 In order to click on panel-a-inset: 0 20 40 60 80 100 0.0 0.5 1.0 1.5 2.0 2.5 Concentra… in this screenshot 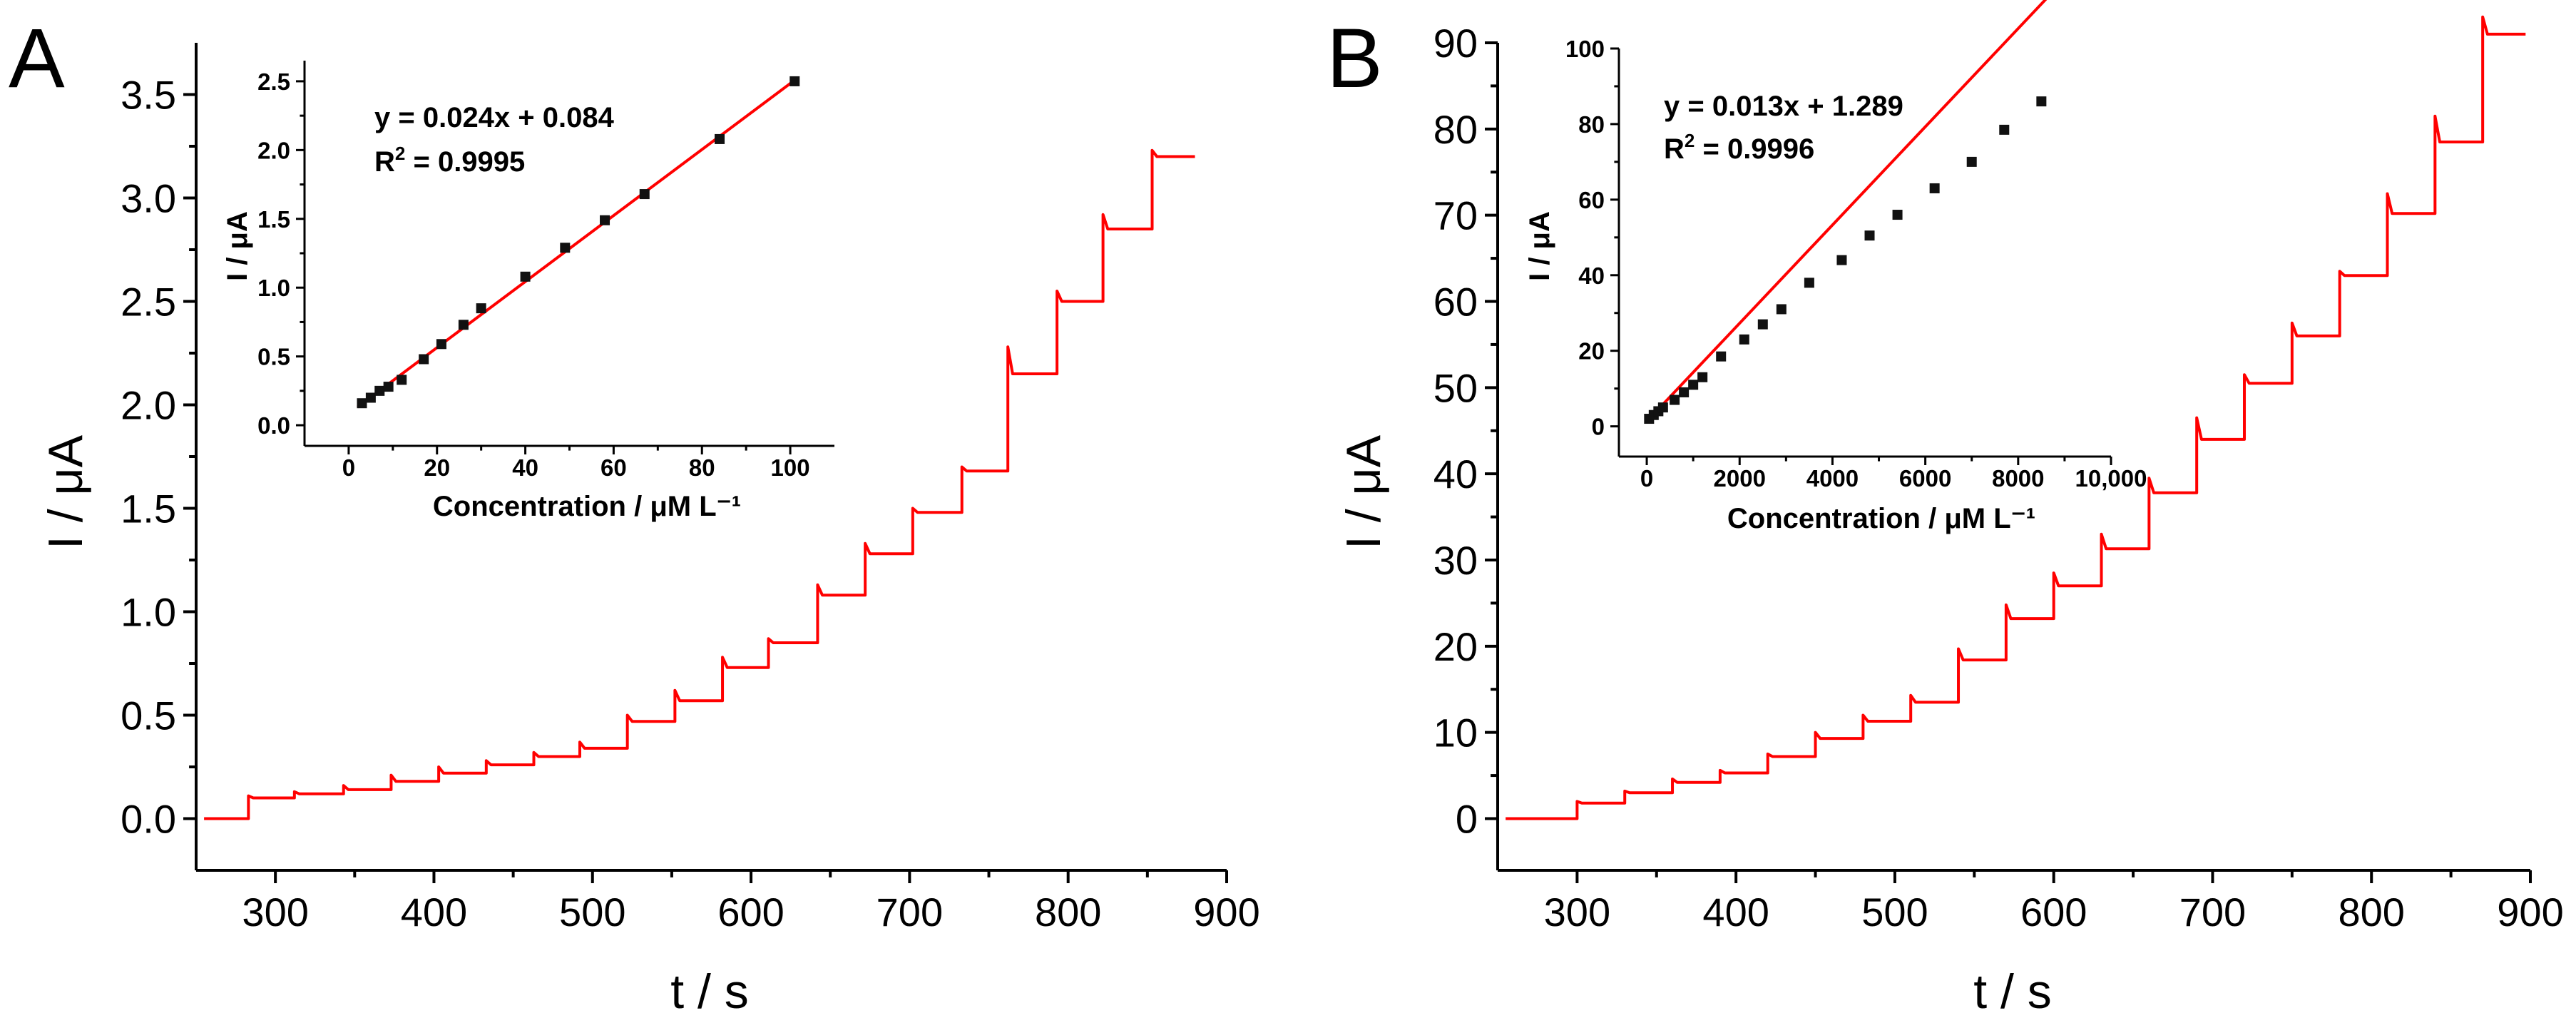, I will do `click(528, 291)`.